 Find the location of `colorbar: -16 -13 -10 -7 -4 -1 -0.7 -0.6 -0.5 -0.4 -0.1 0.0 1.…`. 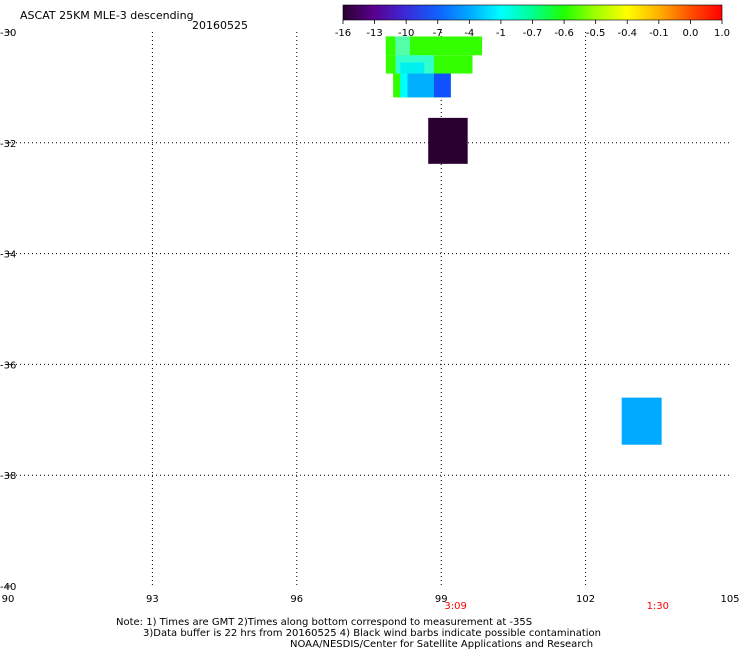

colorbar: -16 -13 -10 -7 -4 -1 -0.7 -0.6 -0.5 -0.4 -0.1 0.0 1.… is located at coordinates (532, 21).